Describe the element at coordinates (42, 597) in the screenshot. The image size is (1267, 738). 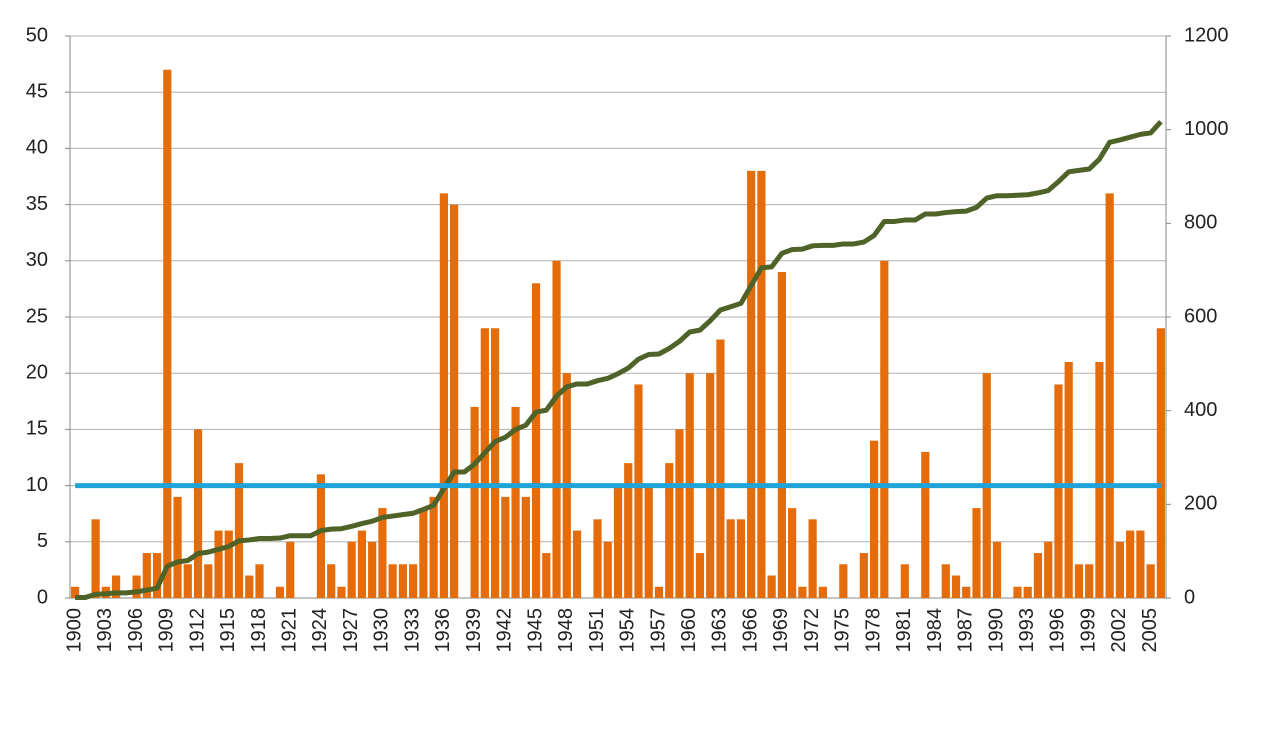
I see `y-tick-label: 0` at that location.